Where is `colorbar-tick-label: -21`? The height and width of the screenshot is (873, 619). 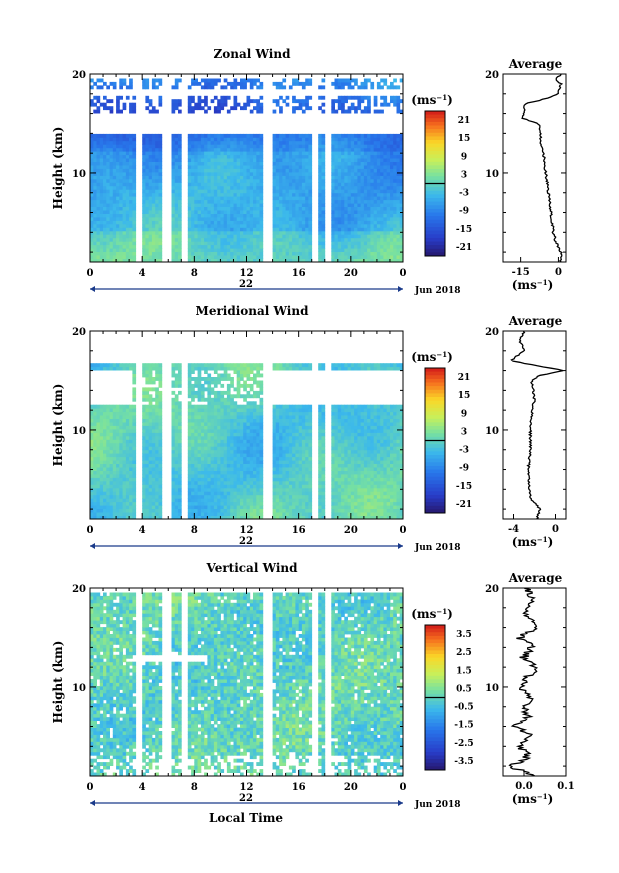 colorbar-tick-label: -21 is located at coordinates (464, 248).